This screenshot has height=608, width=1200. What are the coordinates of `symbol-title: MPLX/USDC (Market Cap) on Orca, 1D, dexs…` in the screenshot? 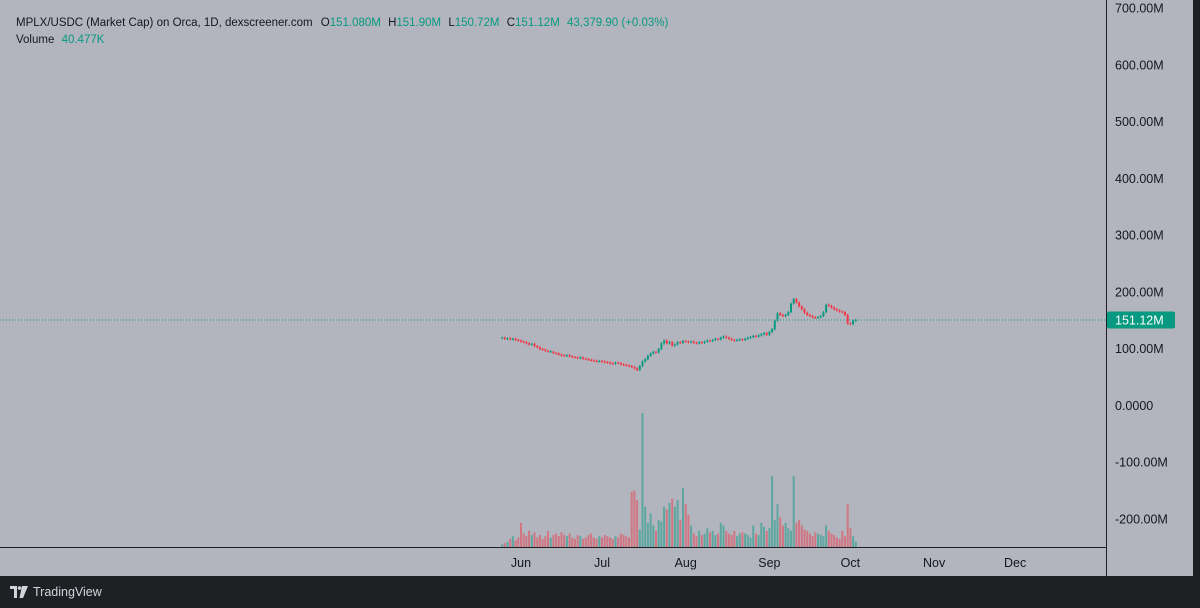 It's located at (164, 23).